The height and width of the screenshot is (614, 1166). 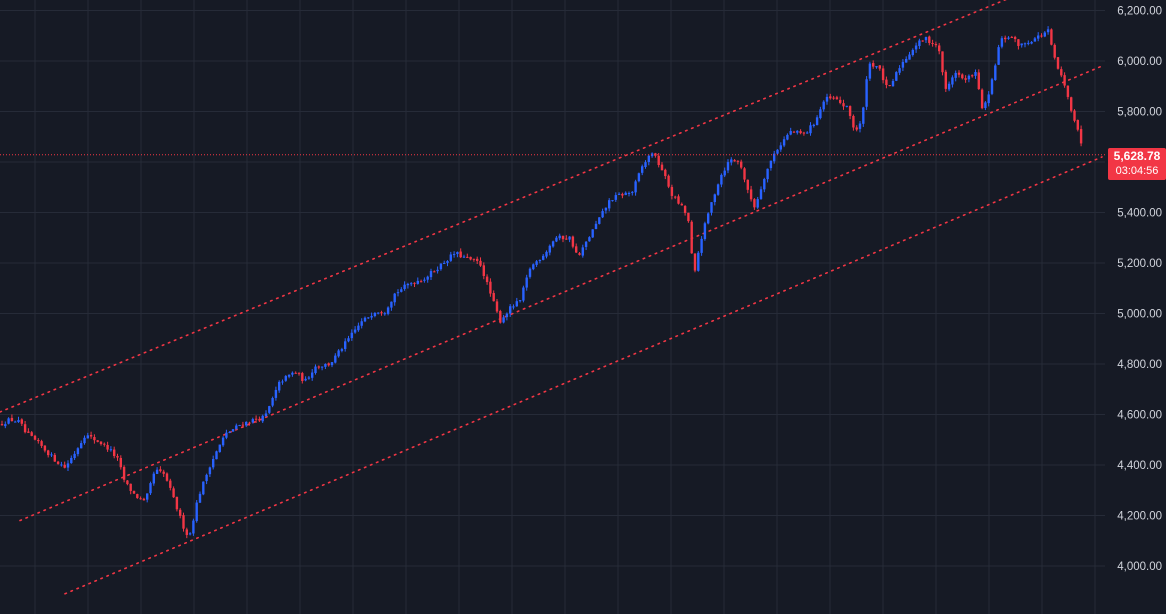 I want to click on y-tick-label-0: 4,000.00, so click(x=1139, y=567).